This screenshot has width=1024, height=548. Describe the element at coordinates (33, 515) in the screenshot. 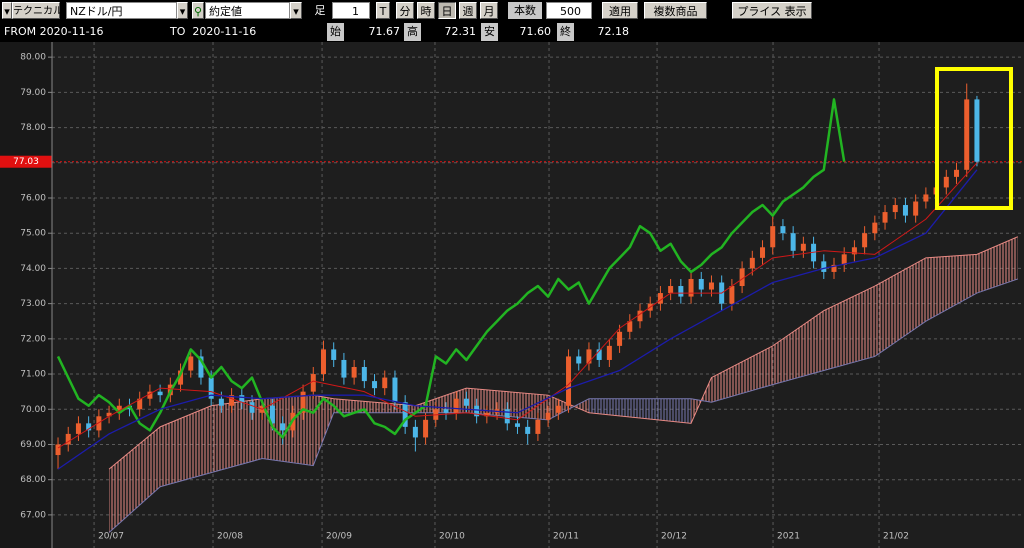

I see `y-tick-label: 67.00` at that location.